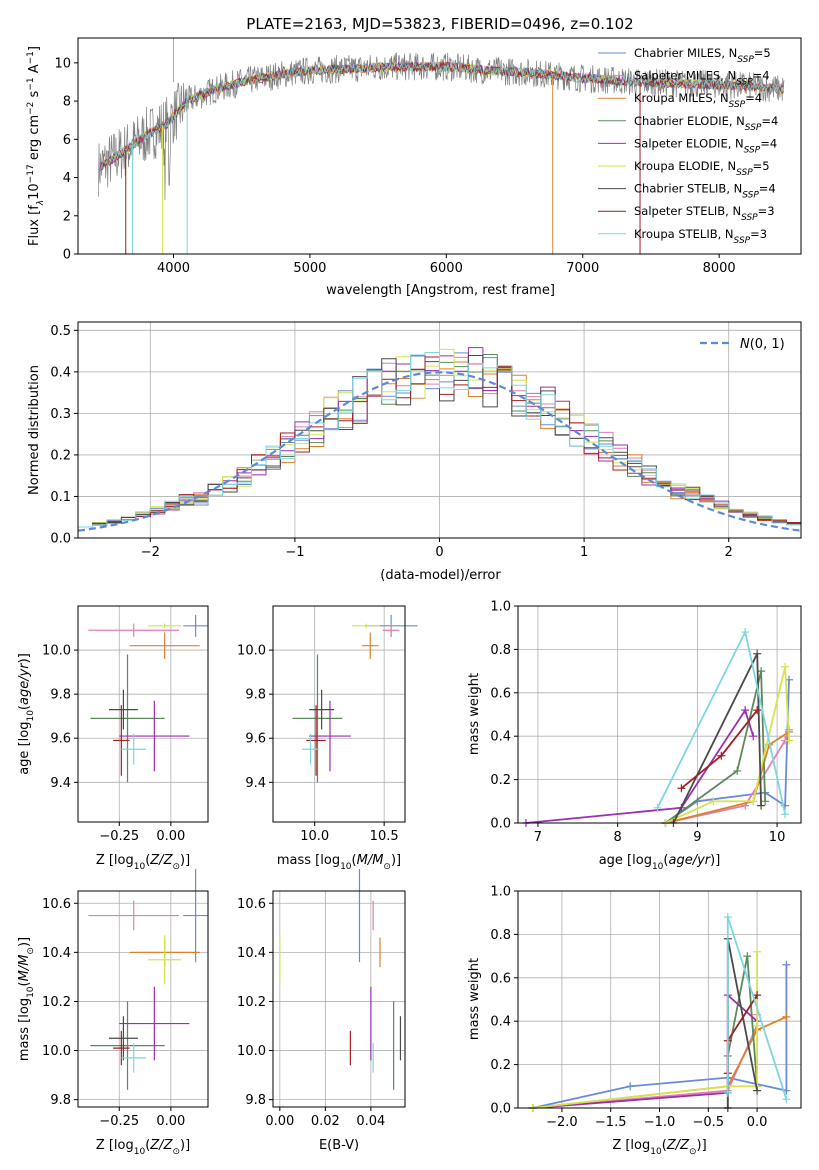  I want to click on grid-mass_vs_ebv, so click(339, 999).